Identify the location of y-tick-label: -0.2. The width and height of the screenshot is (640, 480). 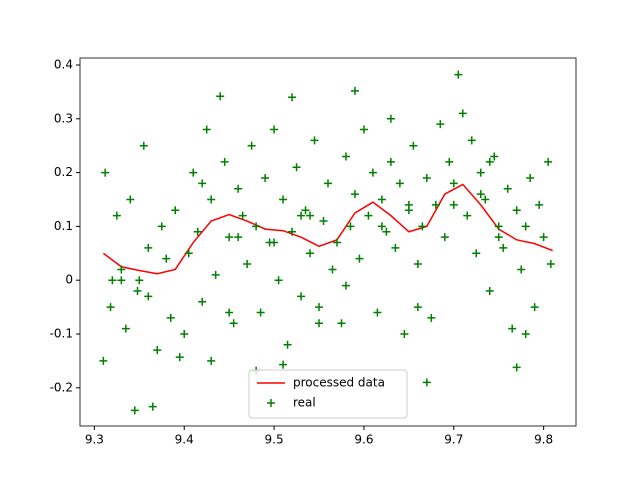
(61, 387).